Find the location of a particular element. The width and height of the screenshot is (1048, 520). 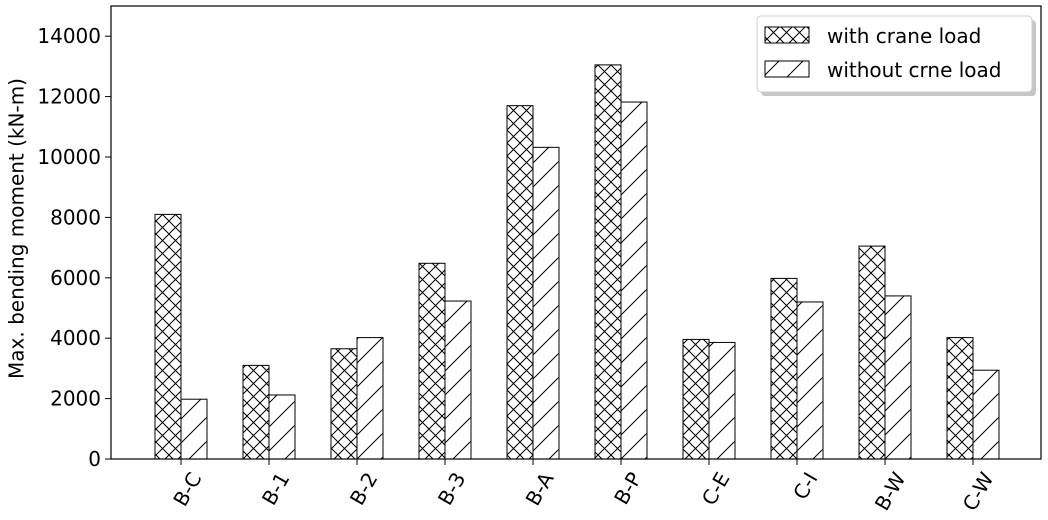

x-tick-label: C-E is located at coordinates (716, 488).